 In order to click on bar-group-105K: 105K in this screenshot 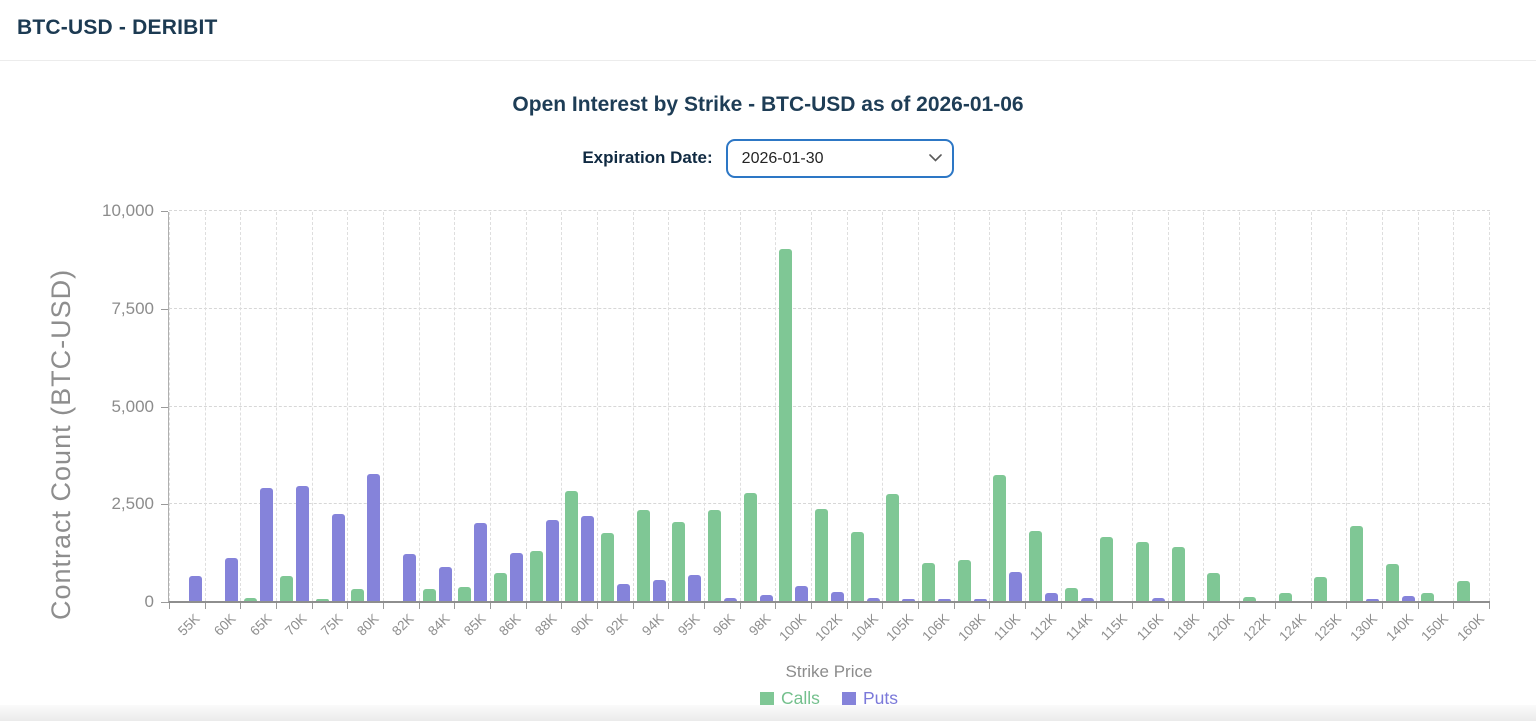, I will do `click(900, 428)`.